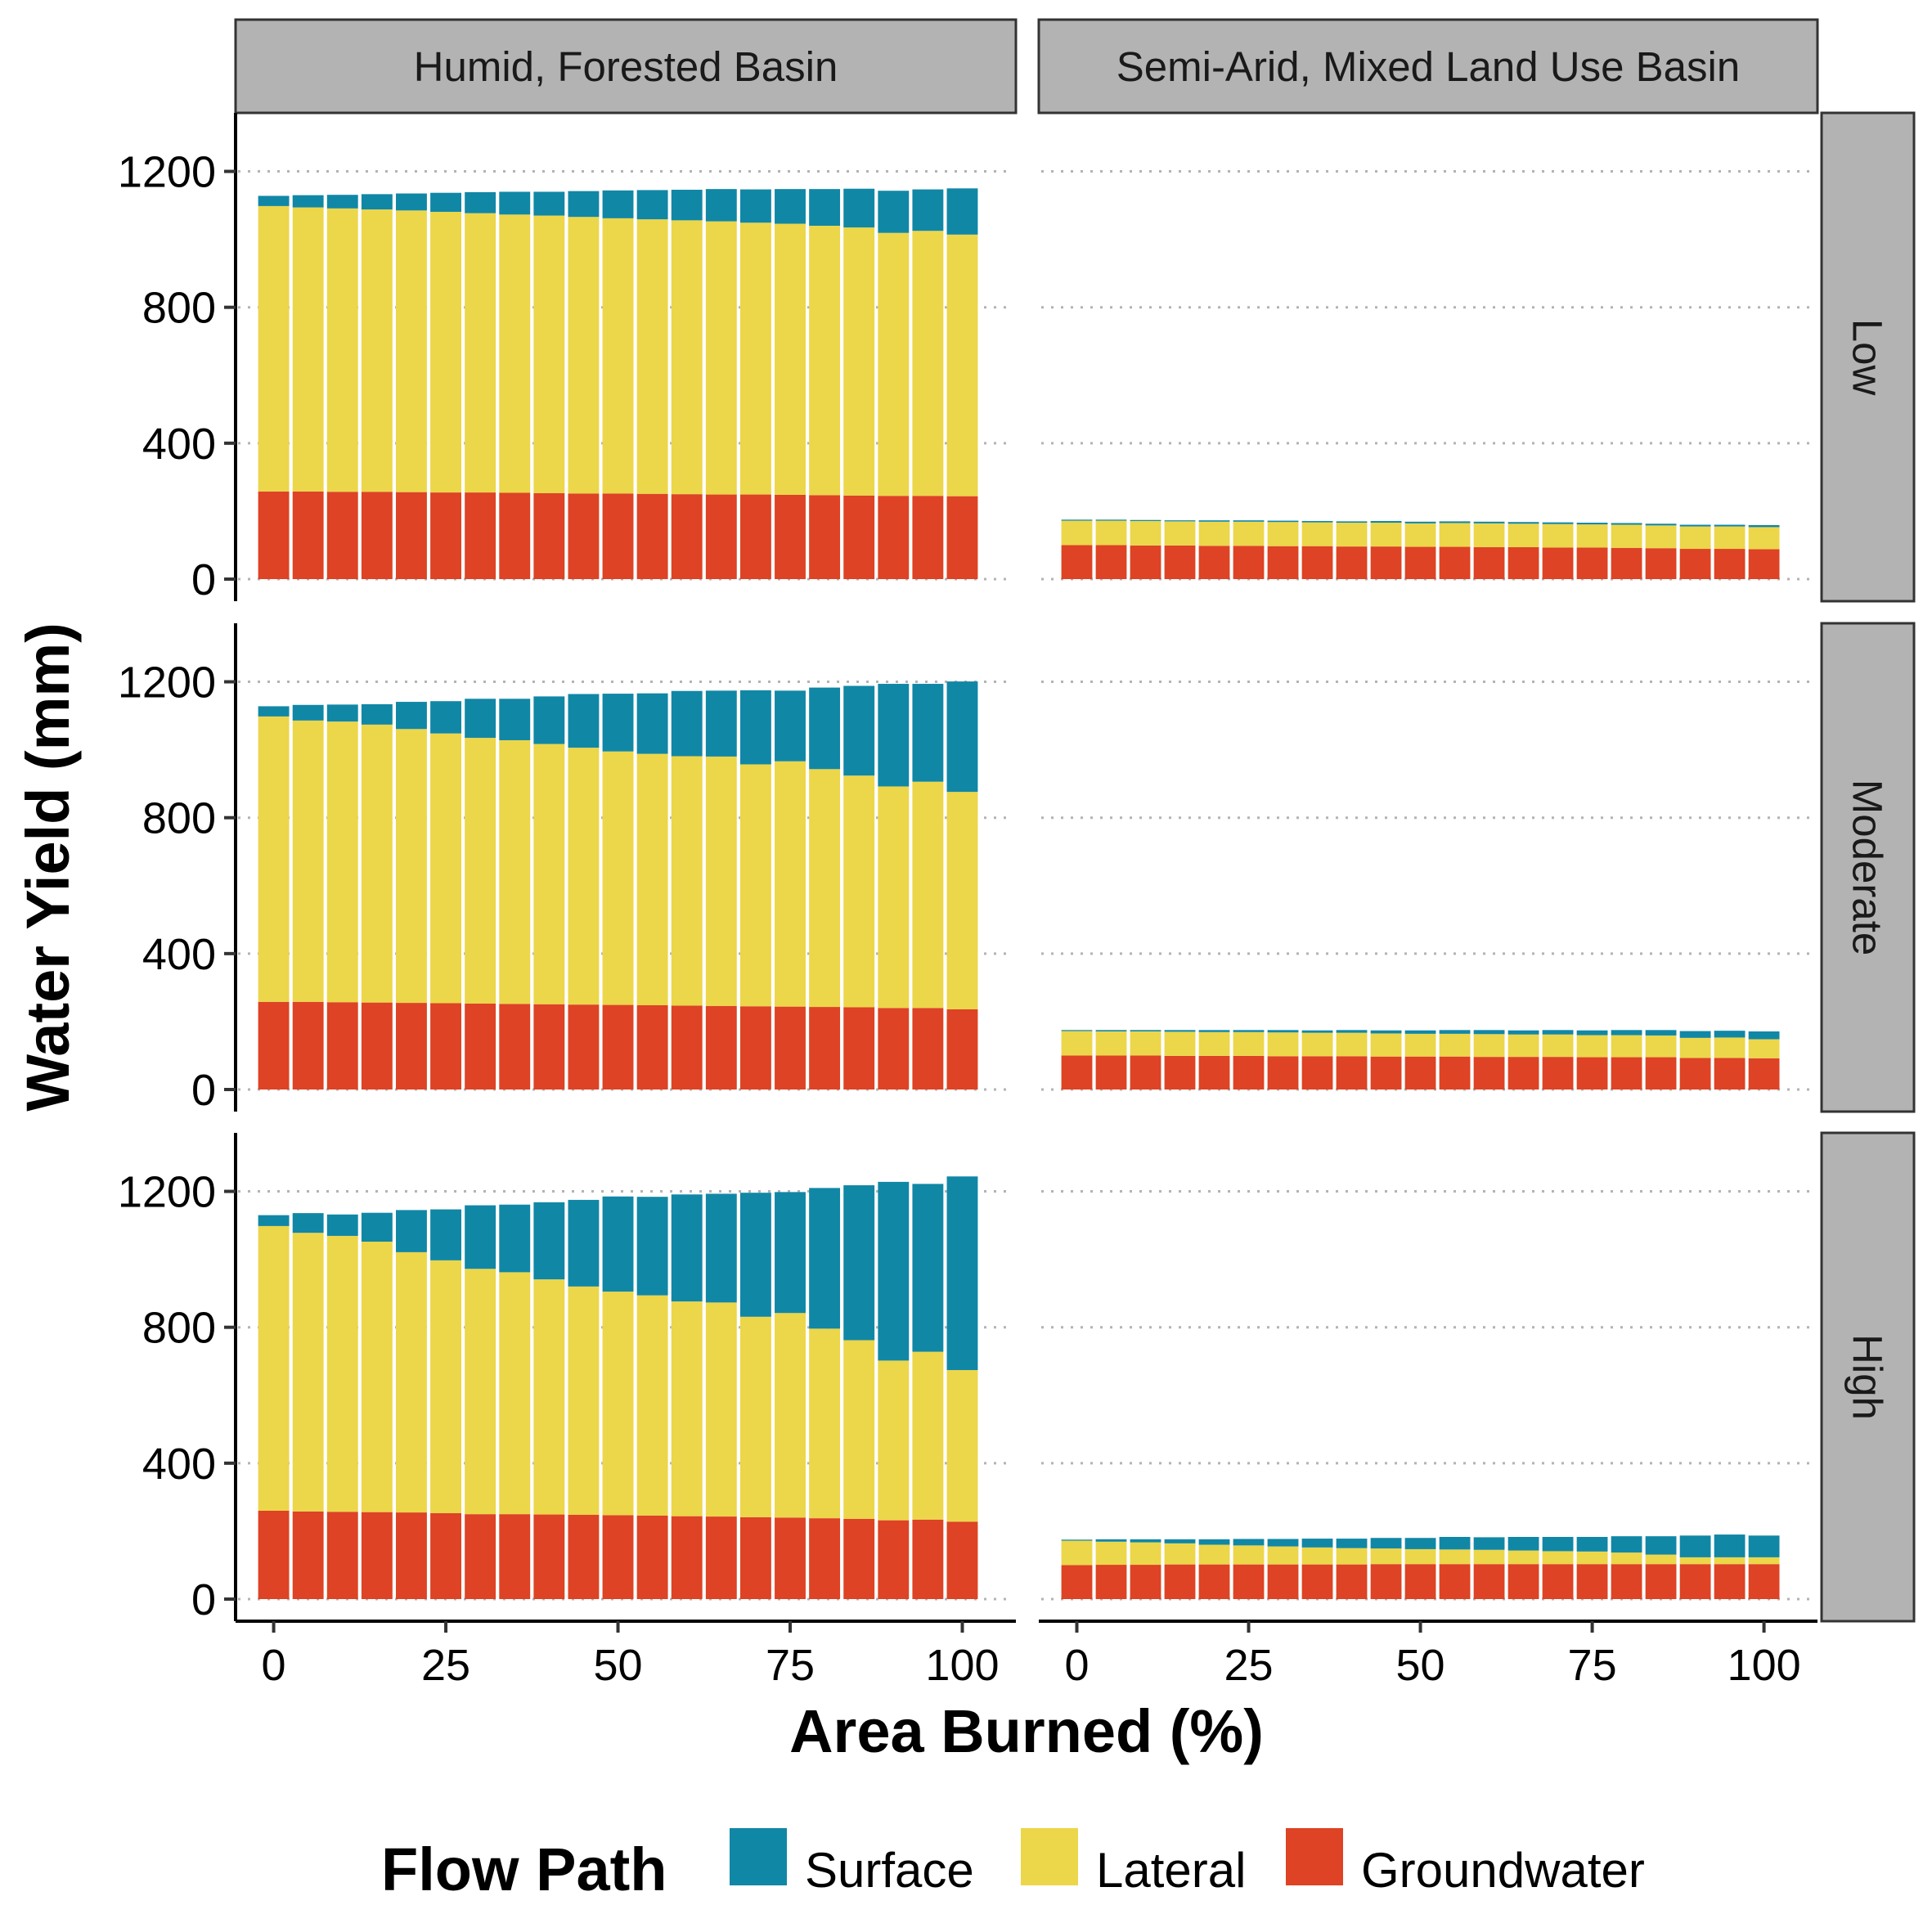  What do you see at coordinates (1867, 867) in the screenshot?
I see `strip-label-moderate: Moderate` at bounding box center [1867, 867].